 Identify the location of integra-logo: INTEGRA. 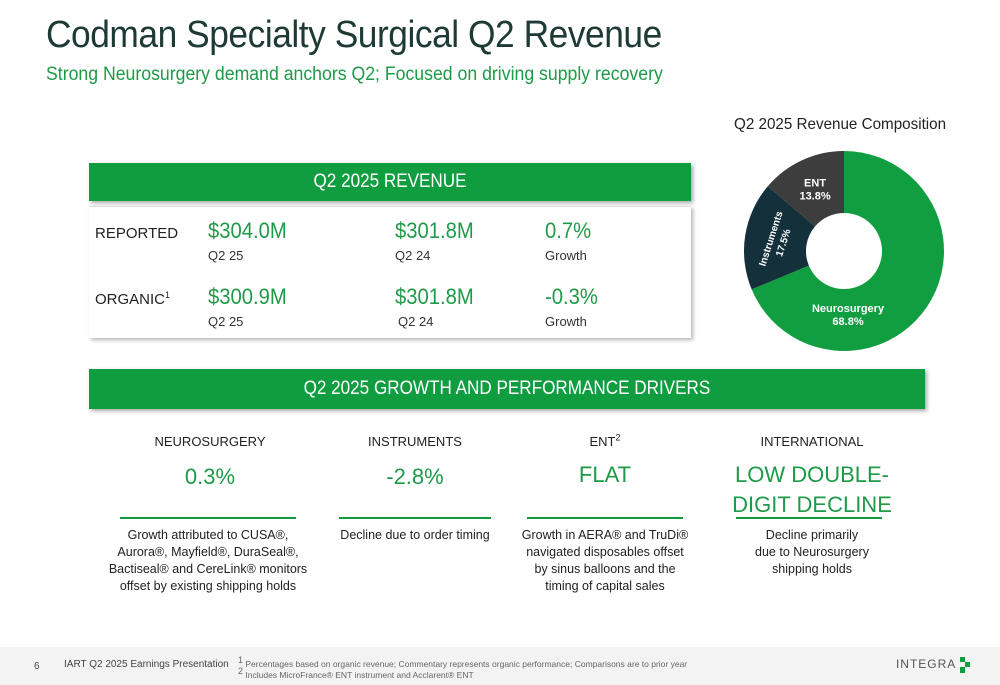
(933, 665).